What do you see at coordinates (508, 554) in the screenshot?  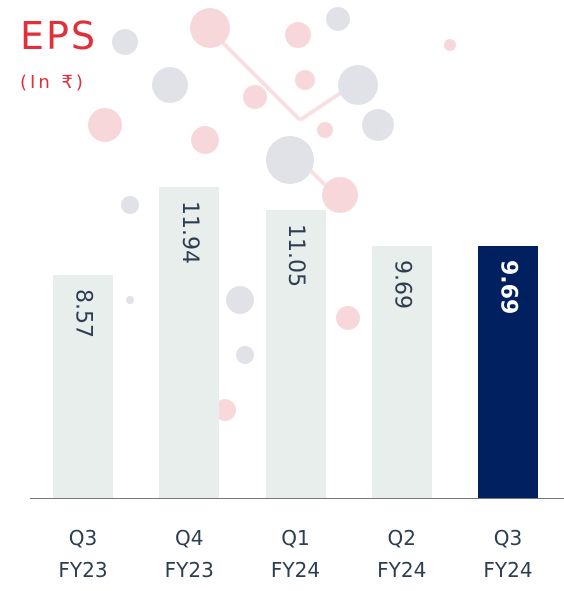 I see `x-tick-label: Q3 FY24` at bounding box center [508, 554].